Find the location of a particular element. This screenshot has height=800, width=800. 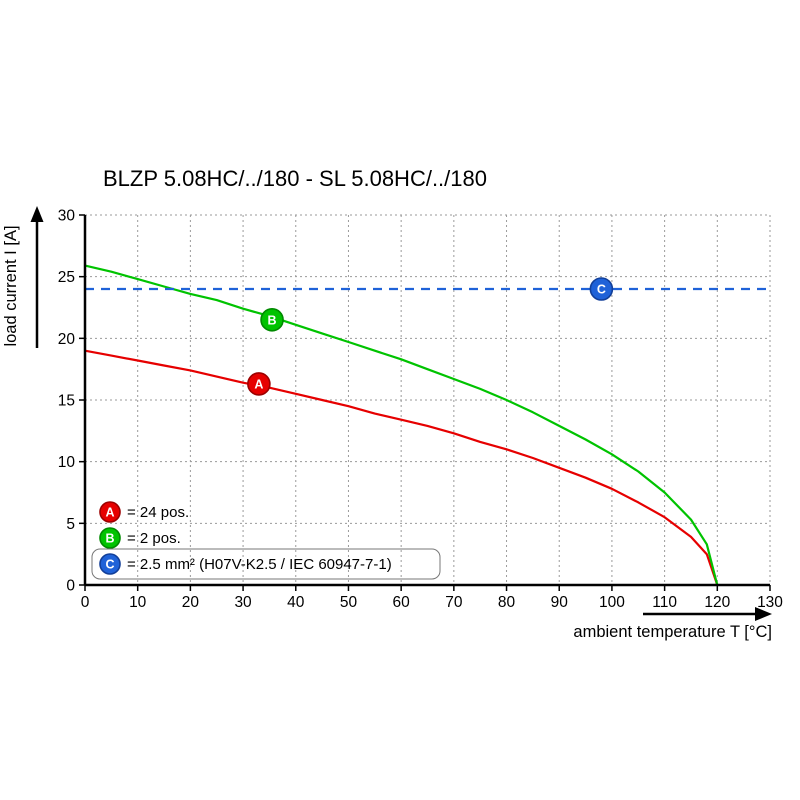

y-tick-label-20: 20 is located at coordinates (67, 339).